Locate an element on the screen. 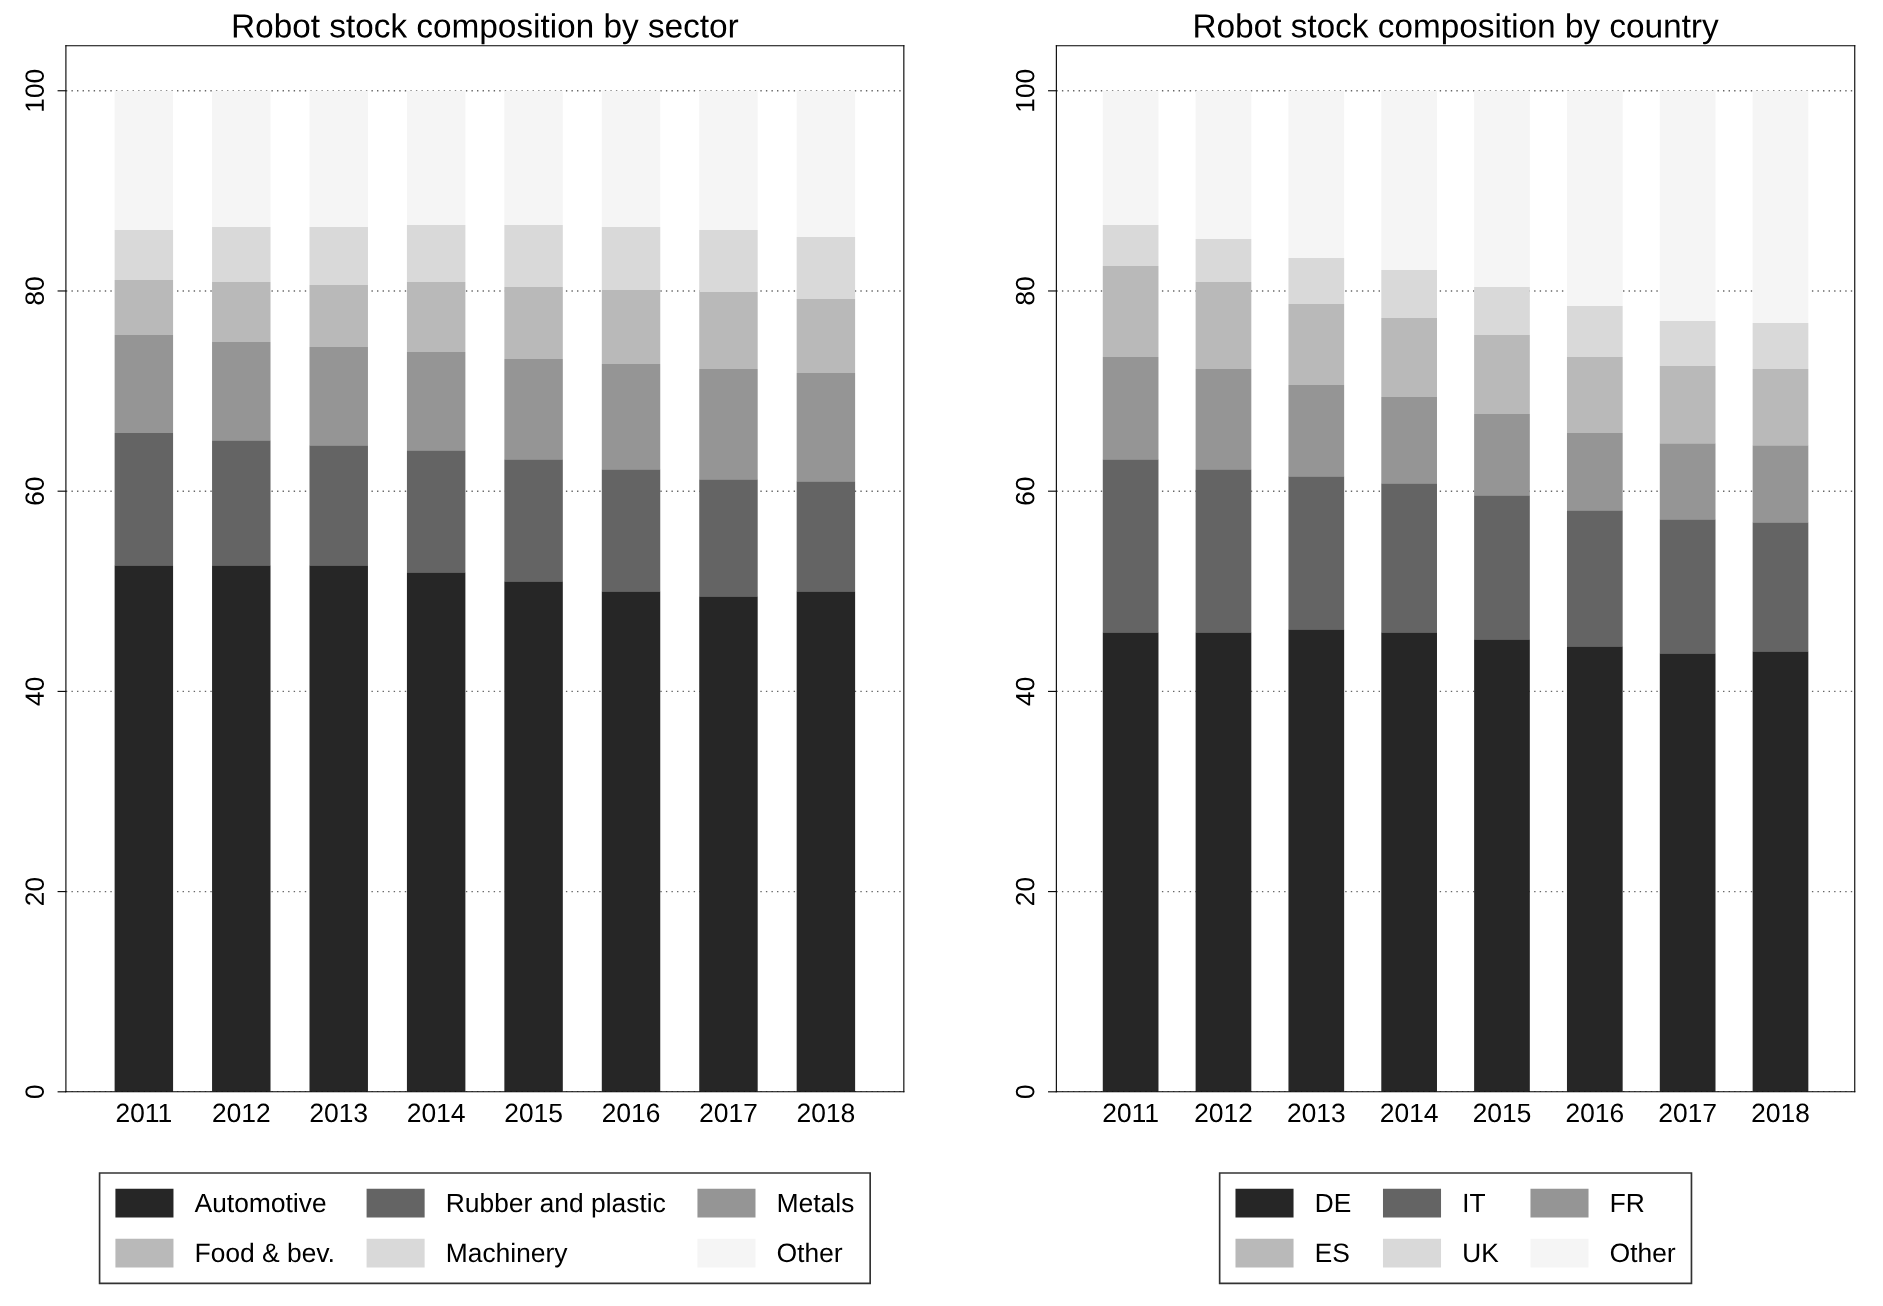  legend-label: FR is located at coordinates (1627, 1203).